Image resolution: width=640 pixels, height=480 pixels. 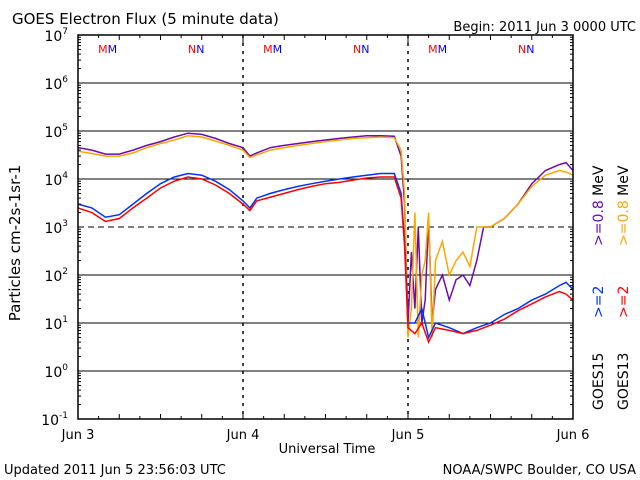 What do you see at coordinates (56, 180) in the screenshot?
I see `y-tick-label: 10⁴` at bounding box center [56, 180].